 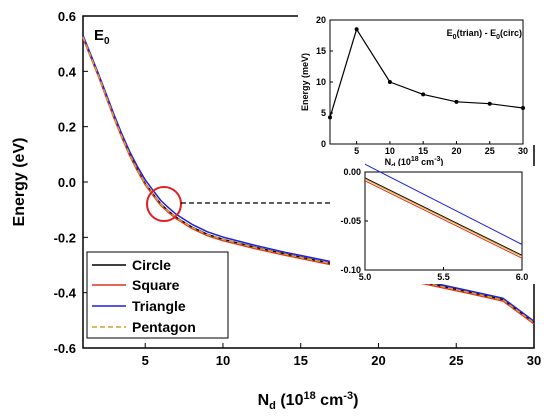 I want to click on inset-top-y-title: Energy (meV), so click(x=305, y=82).